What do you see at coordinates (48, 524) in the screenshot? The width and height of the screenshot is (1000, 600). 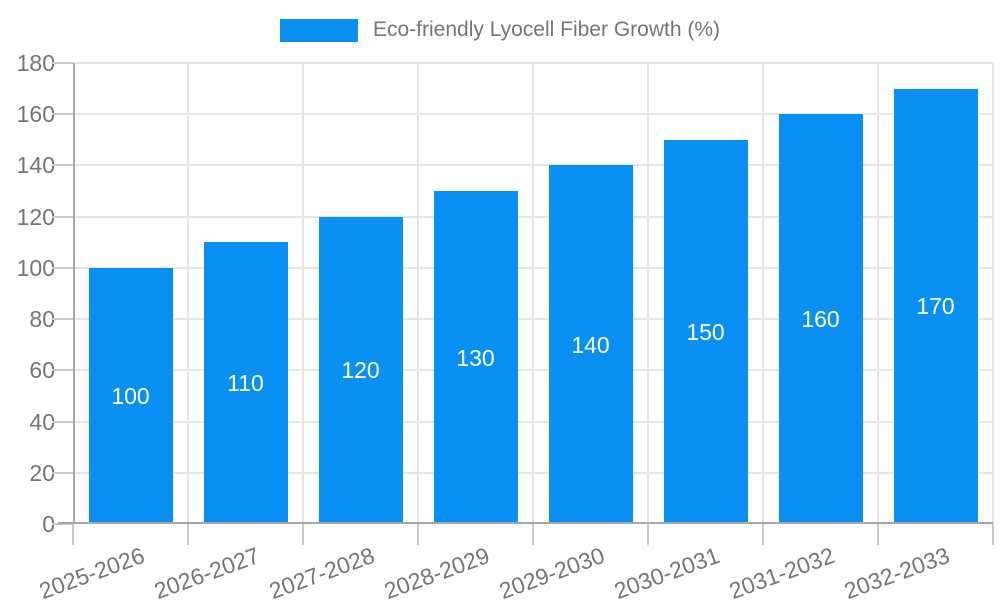 I see `y-tick-label: 0` at bounding box center [48, 524].